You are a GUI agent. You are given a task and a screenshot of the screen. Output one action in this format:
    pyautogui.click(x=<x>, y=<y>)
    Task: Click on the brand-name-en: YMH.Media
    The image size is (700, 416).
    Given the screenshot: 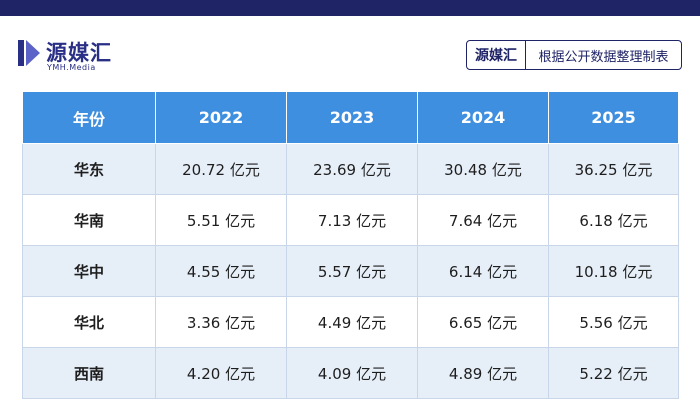 What is the action you would take?
    pyautogui.click(x=71, y=67)
    